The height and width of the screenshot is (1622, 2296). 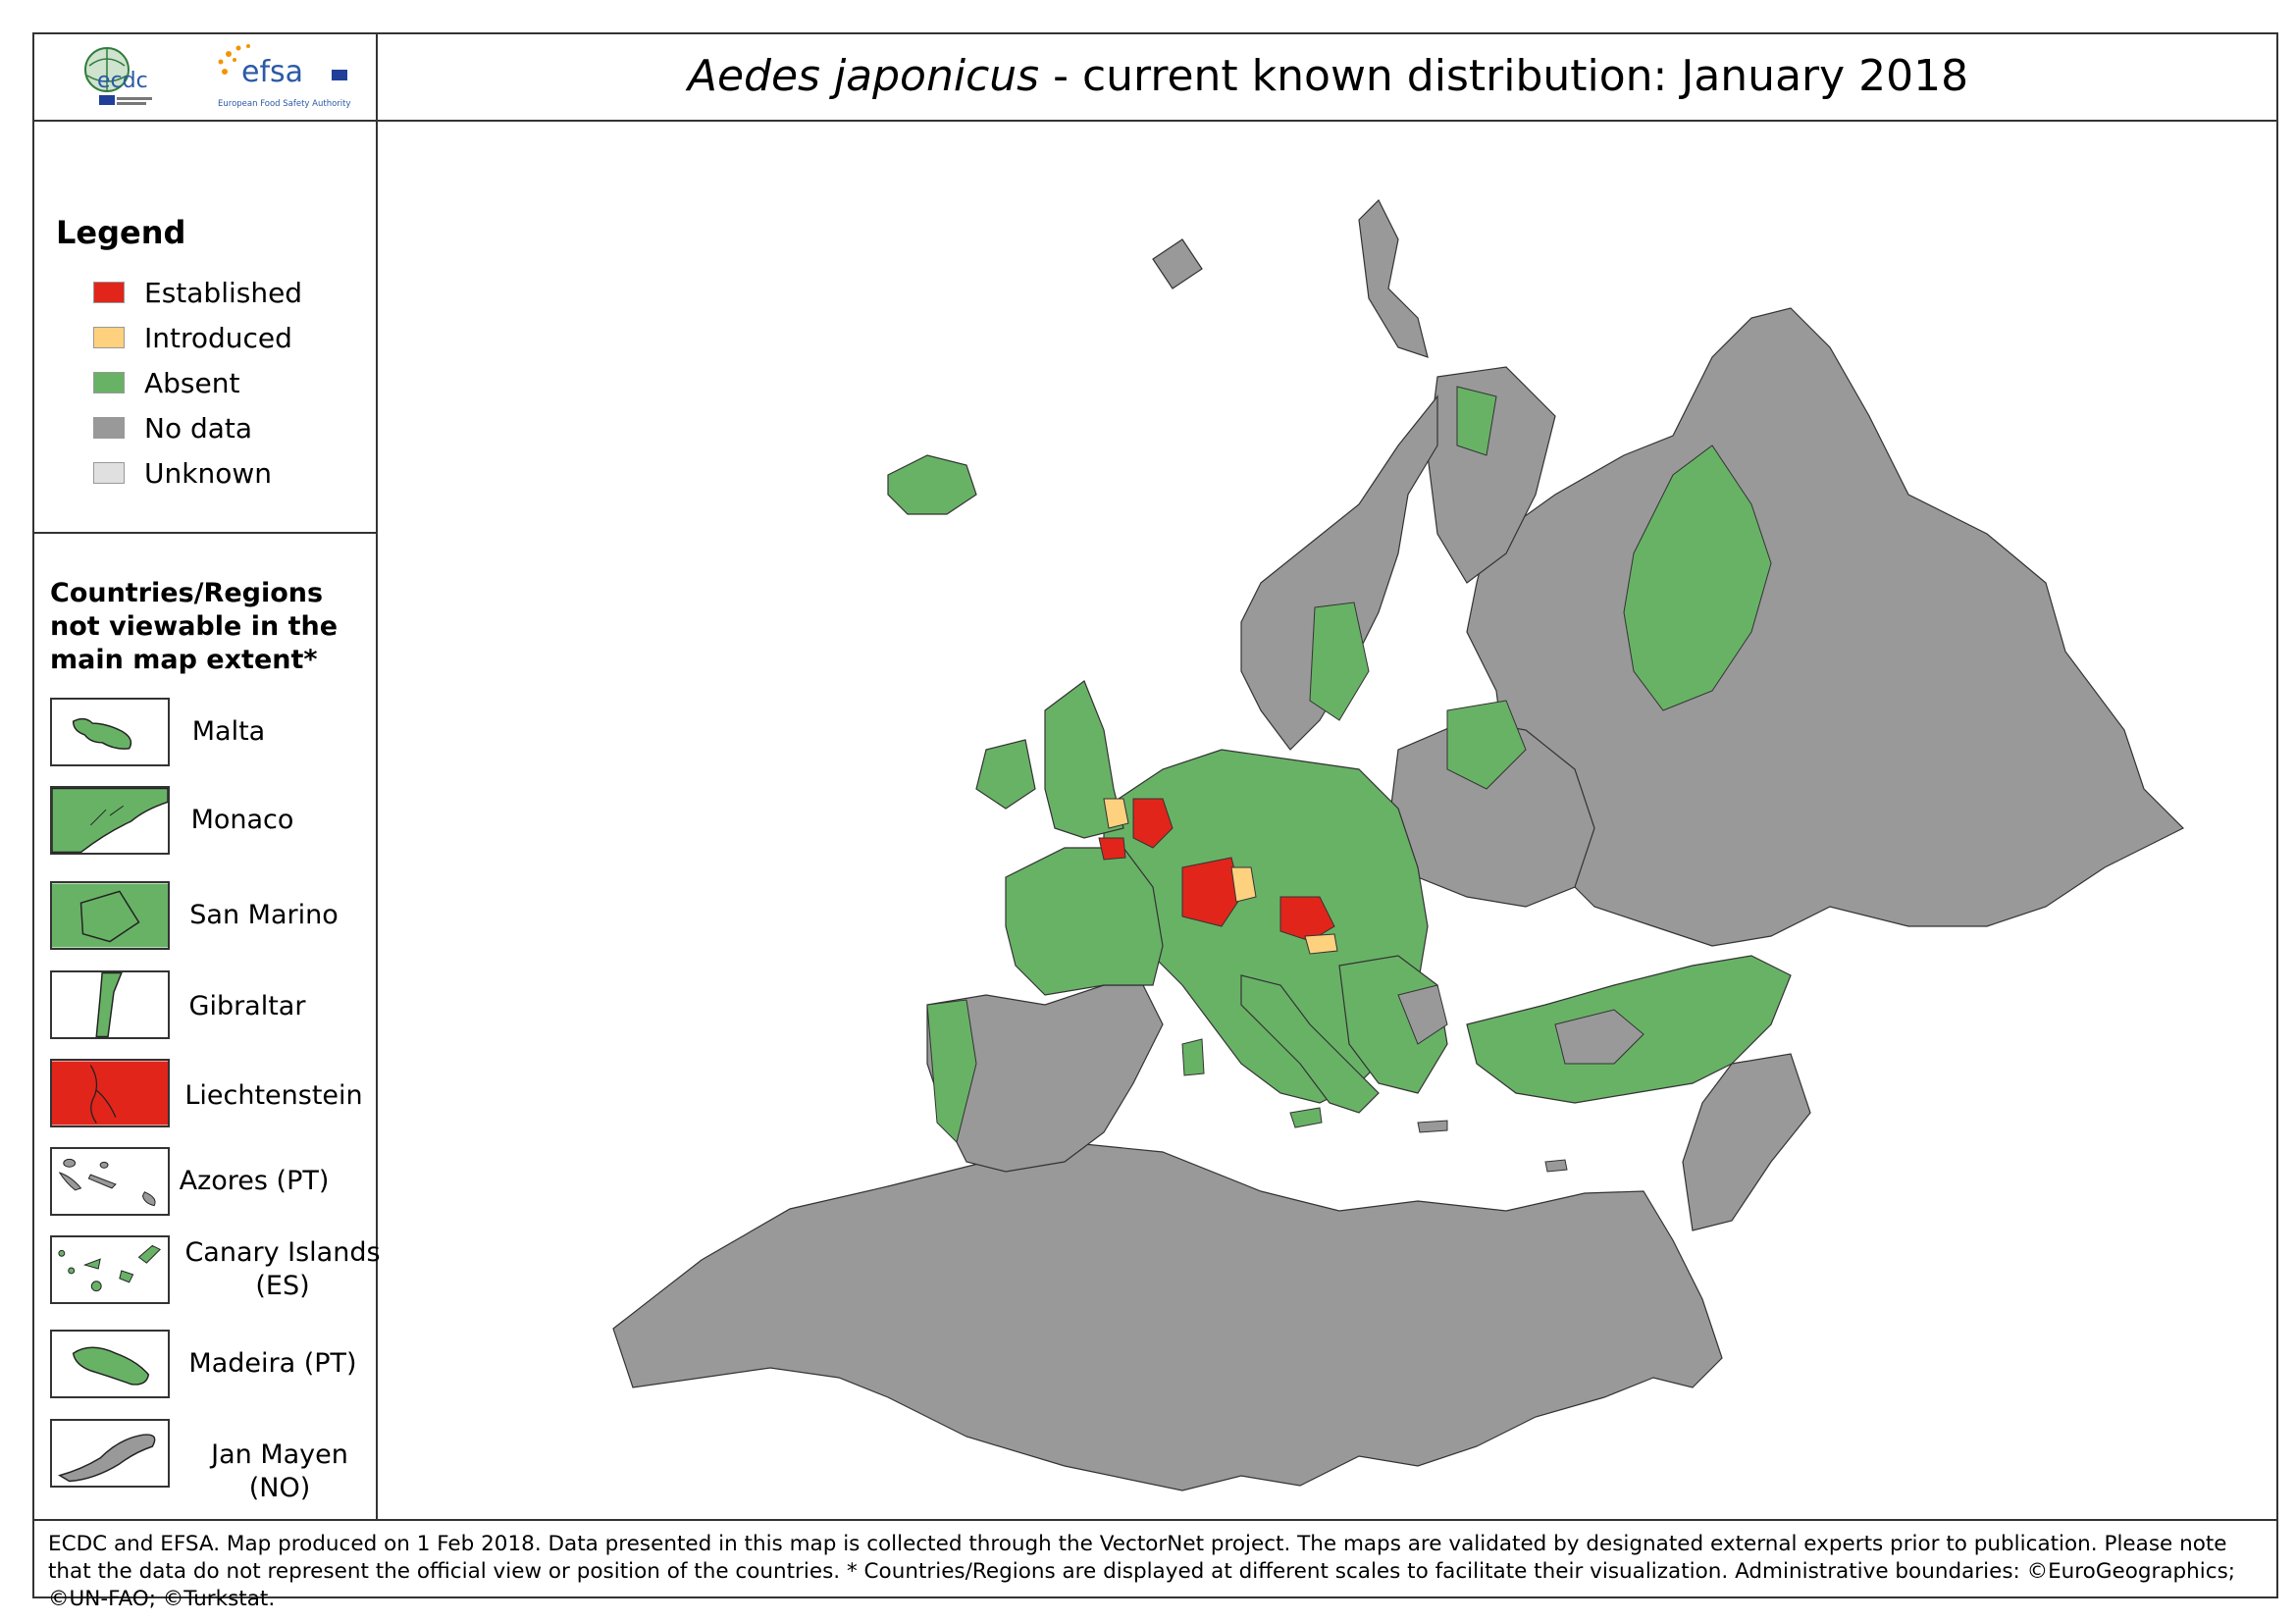 I want to click on inset-label-canary-islands: Canary Islands (ES), so click(x=282, y=1269).